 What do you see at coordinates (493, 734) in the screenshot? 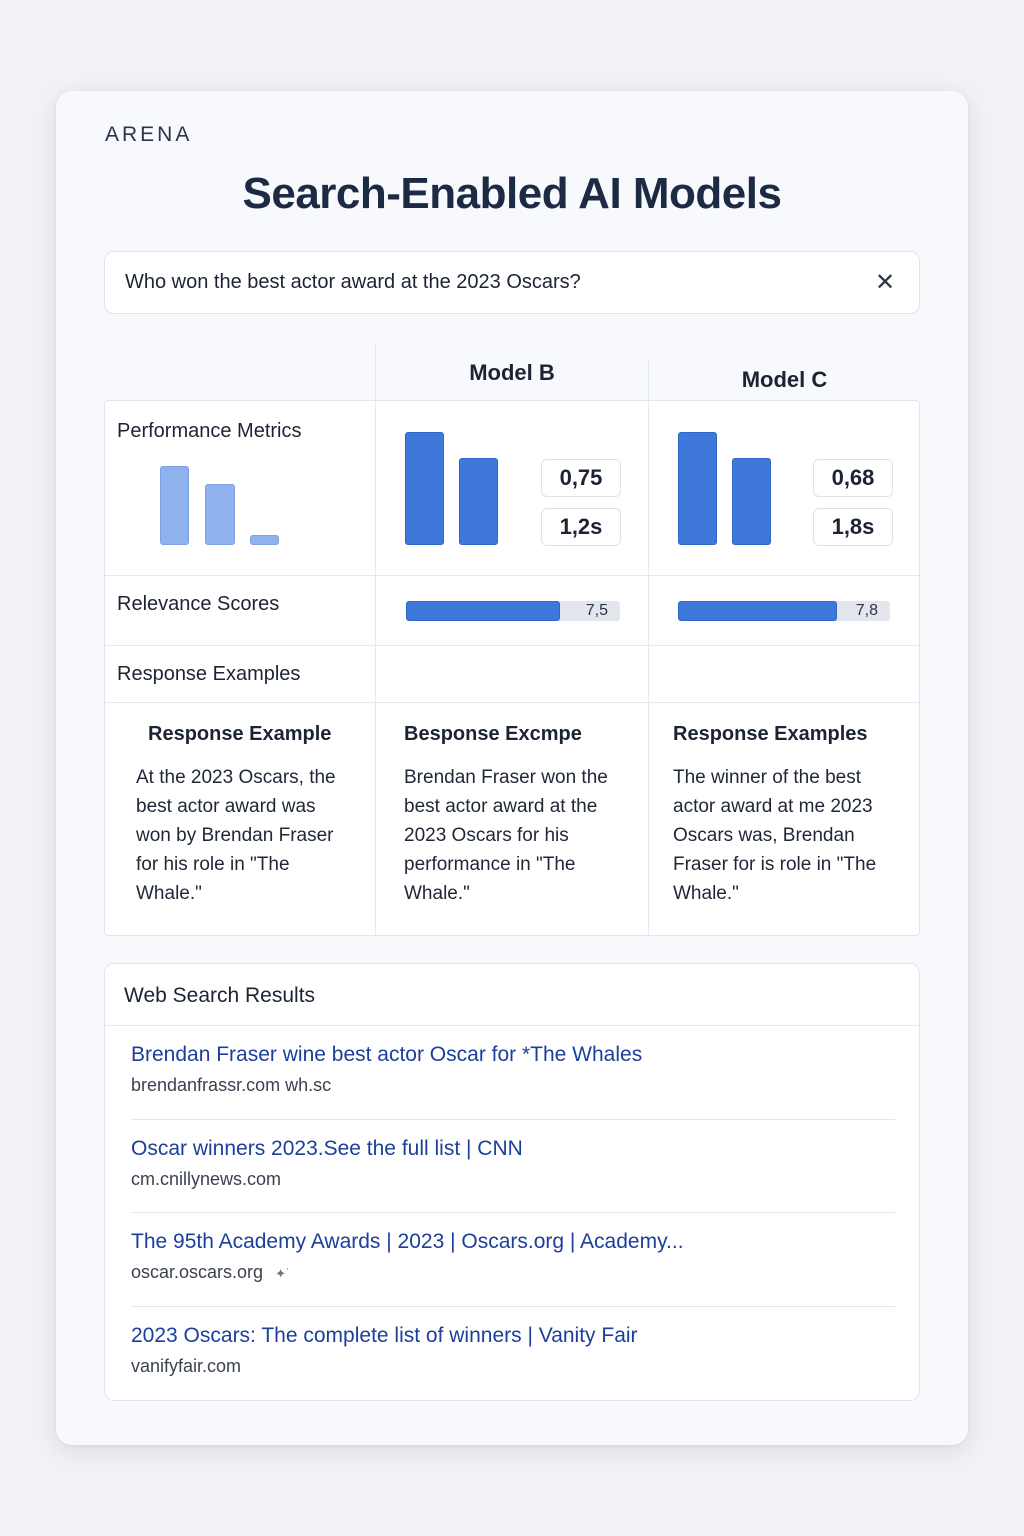
I see `example-heading-b: Besponse Excmpe` at bounding box center [493, 734].